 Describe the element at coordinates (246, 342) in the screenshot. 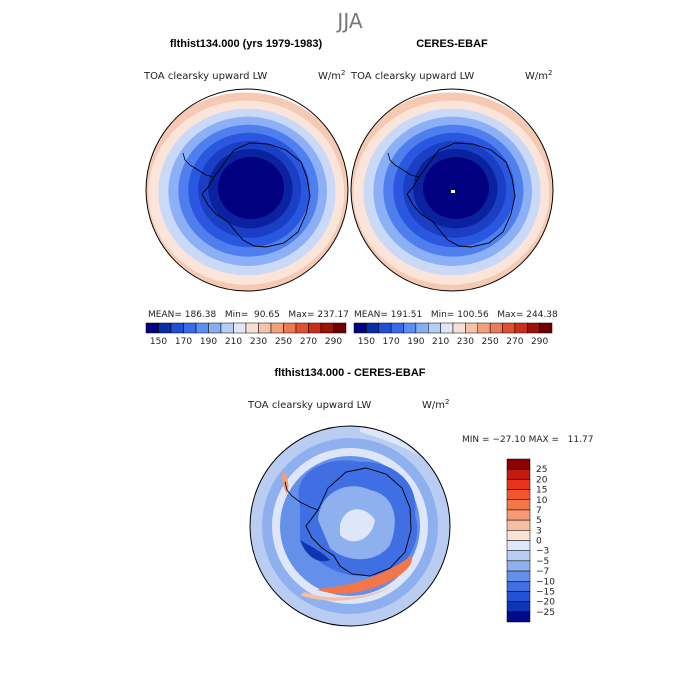

I see `panel-model-colorbar-ticks: 150 170 190 210 230 250 270 290` at that location.